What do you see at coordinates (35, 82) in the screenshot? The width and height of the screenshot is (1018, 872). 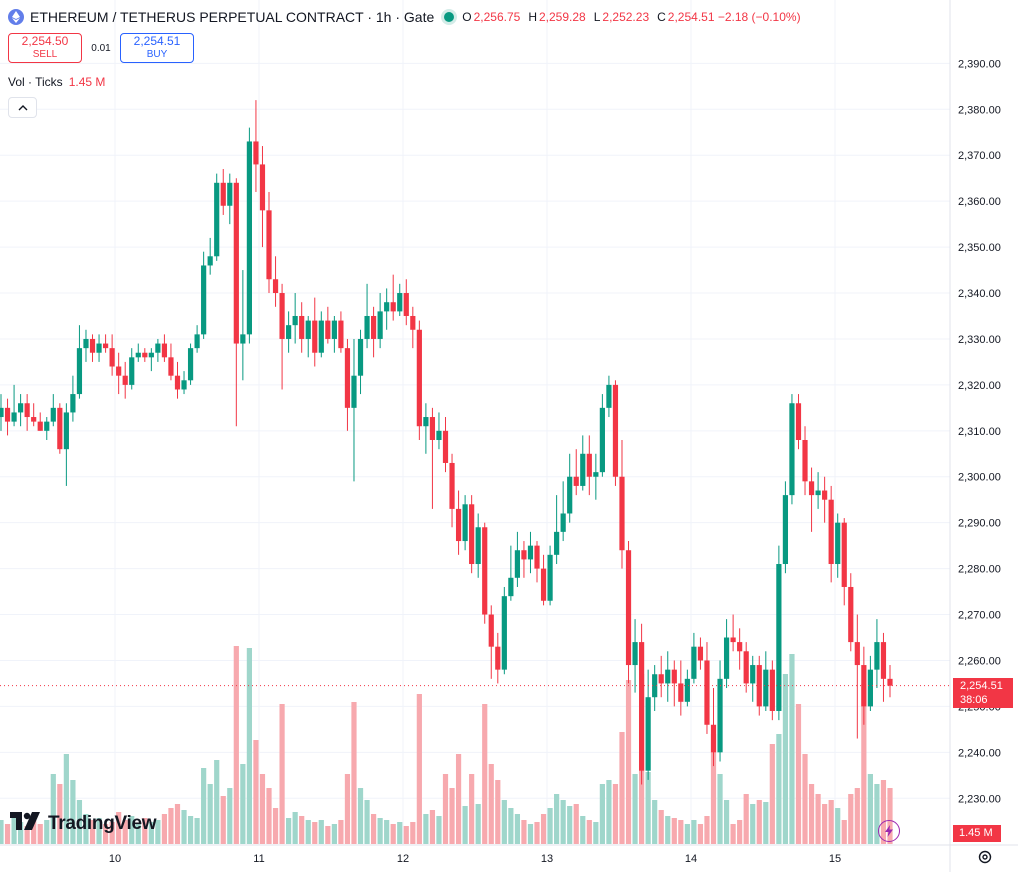 I see `volume-legend-label: Vol · Ticks` at bounding box center [35, 82].